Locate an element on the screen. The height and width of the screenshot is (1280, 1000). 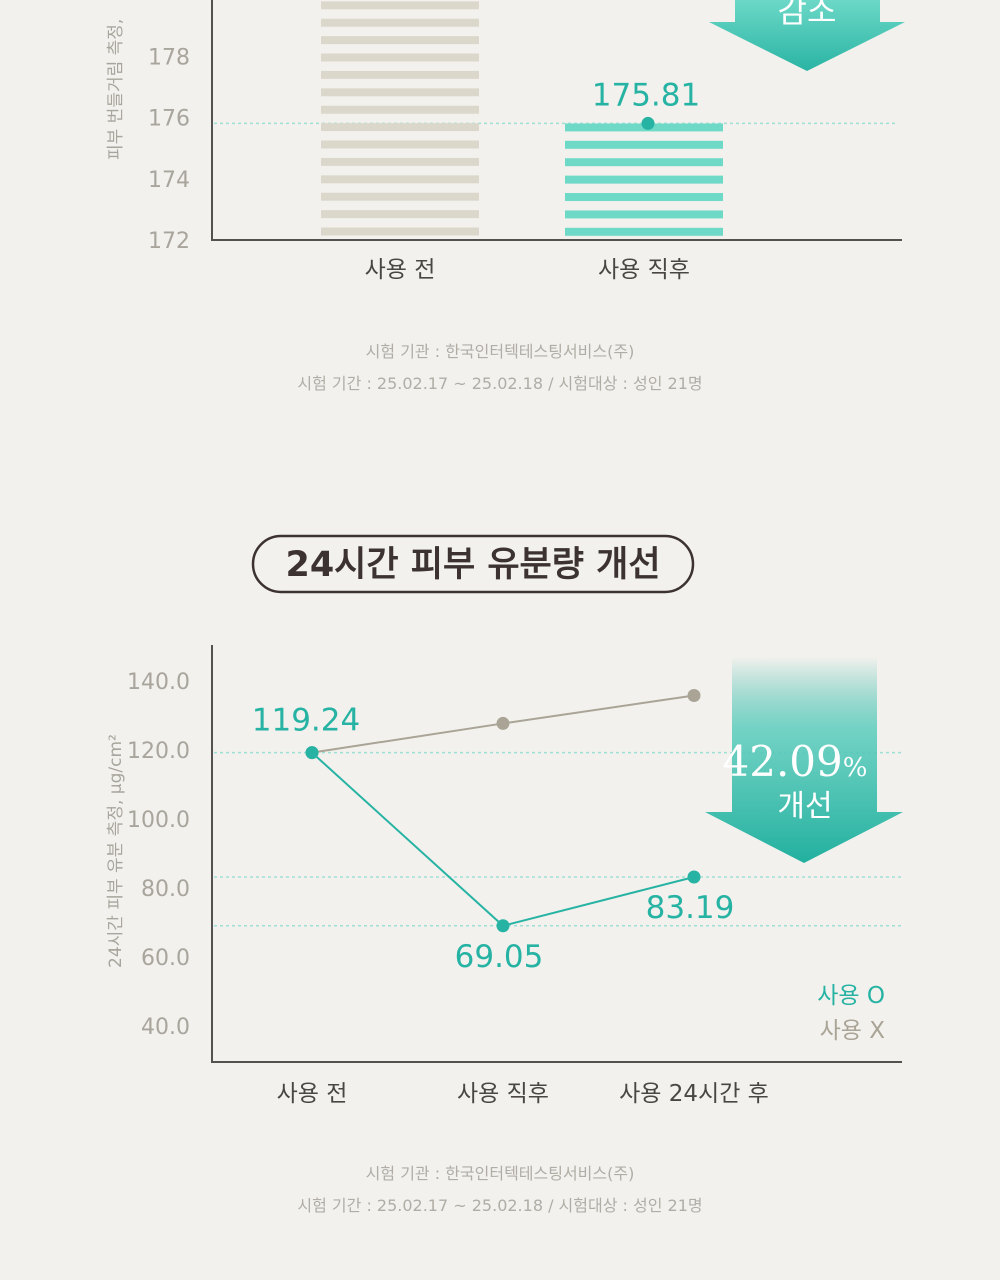
improvement-arrow: 42.09% 개선 is located at coordinates (804, 760).